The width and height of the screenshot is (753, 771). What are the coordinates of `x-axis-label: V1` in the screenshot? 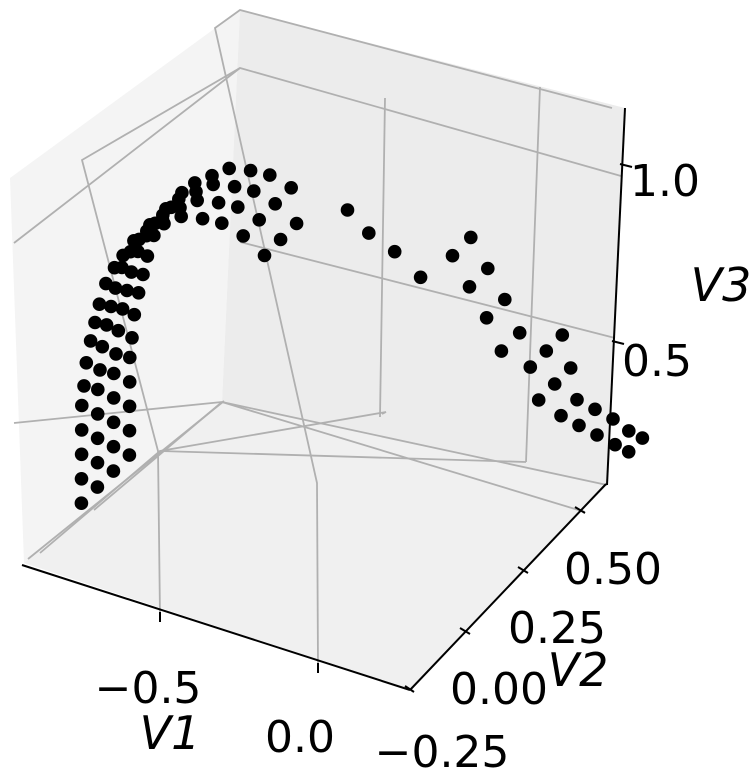 It's located at (170, 733).